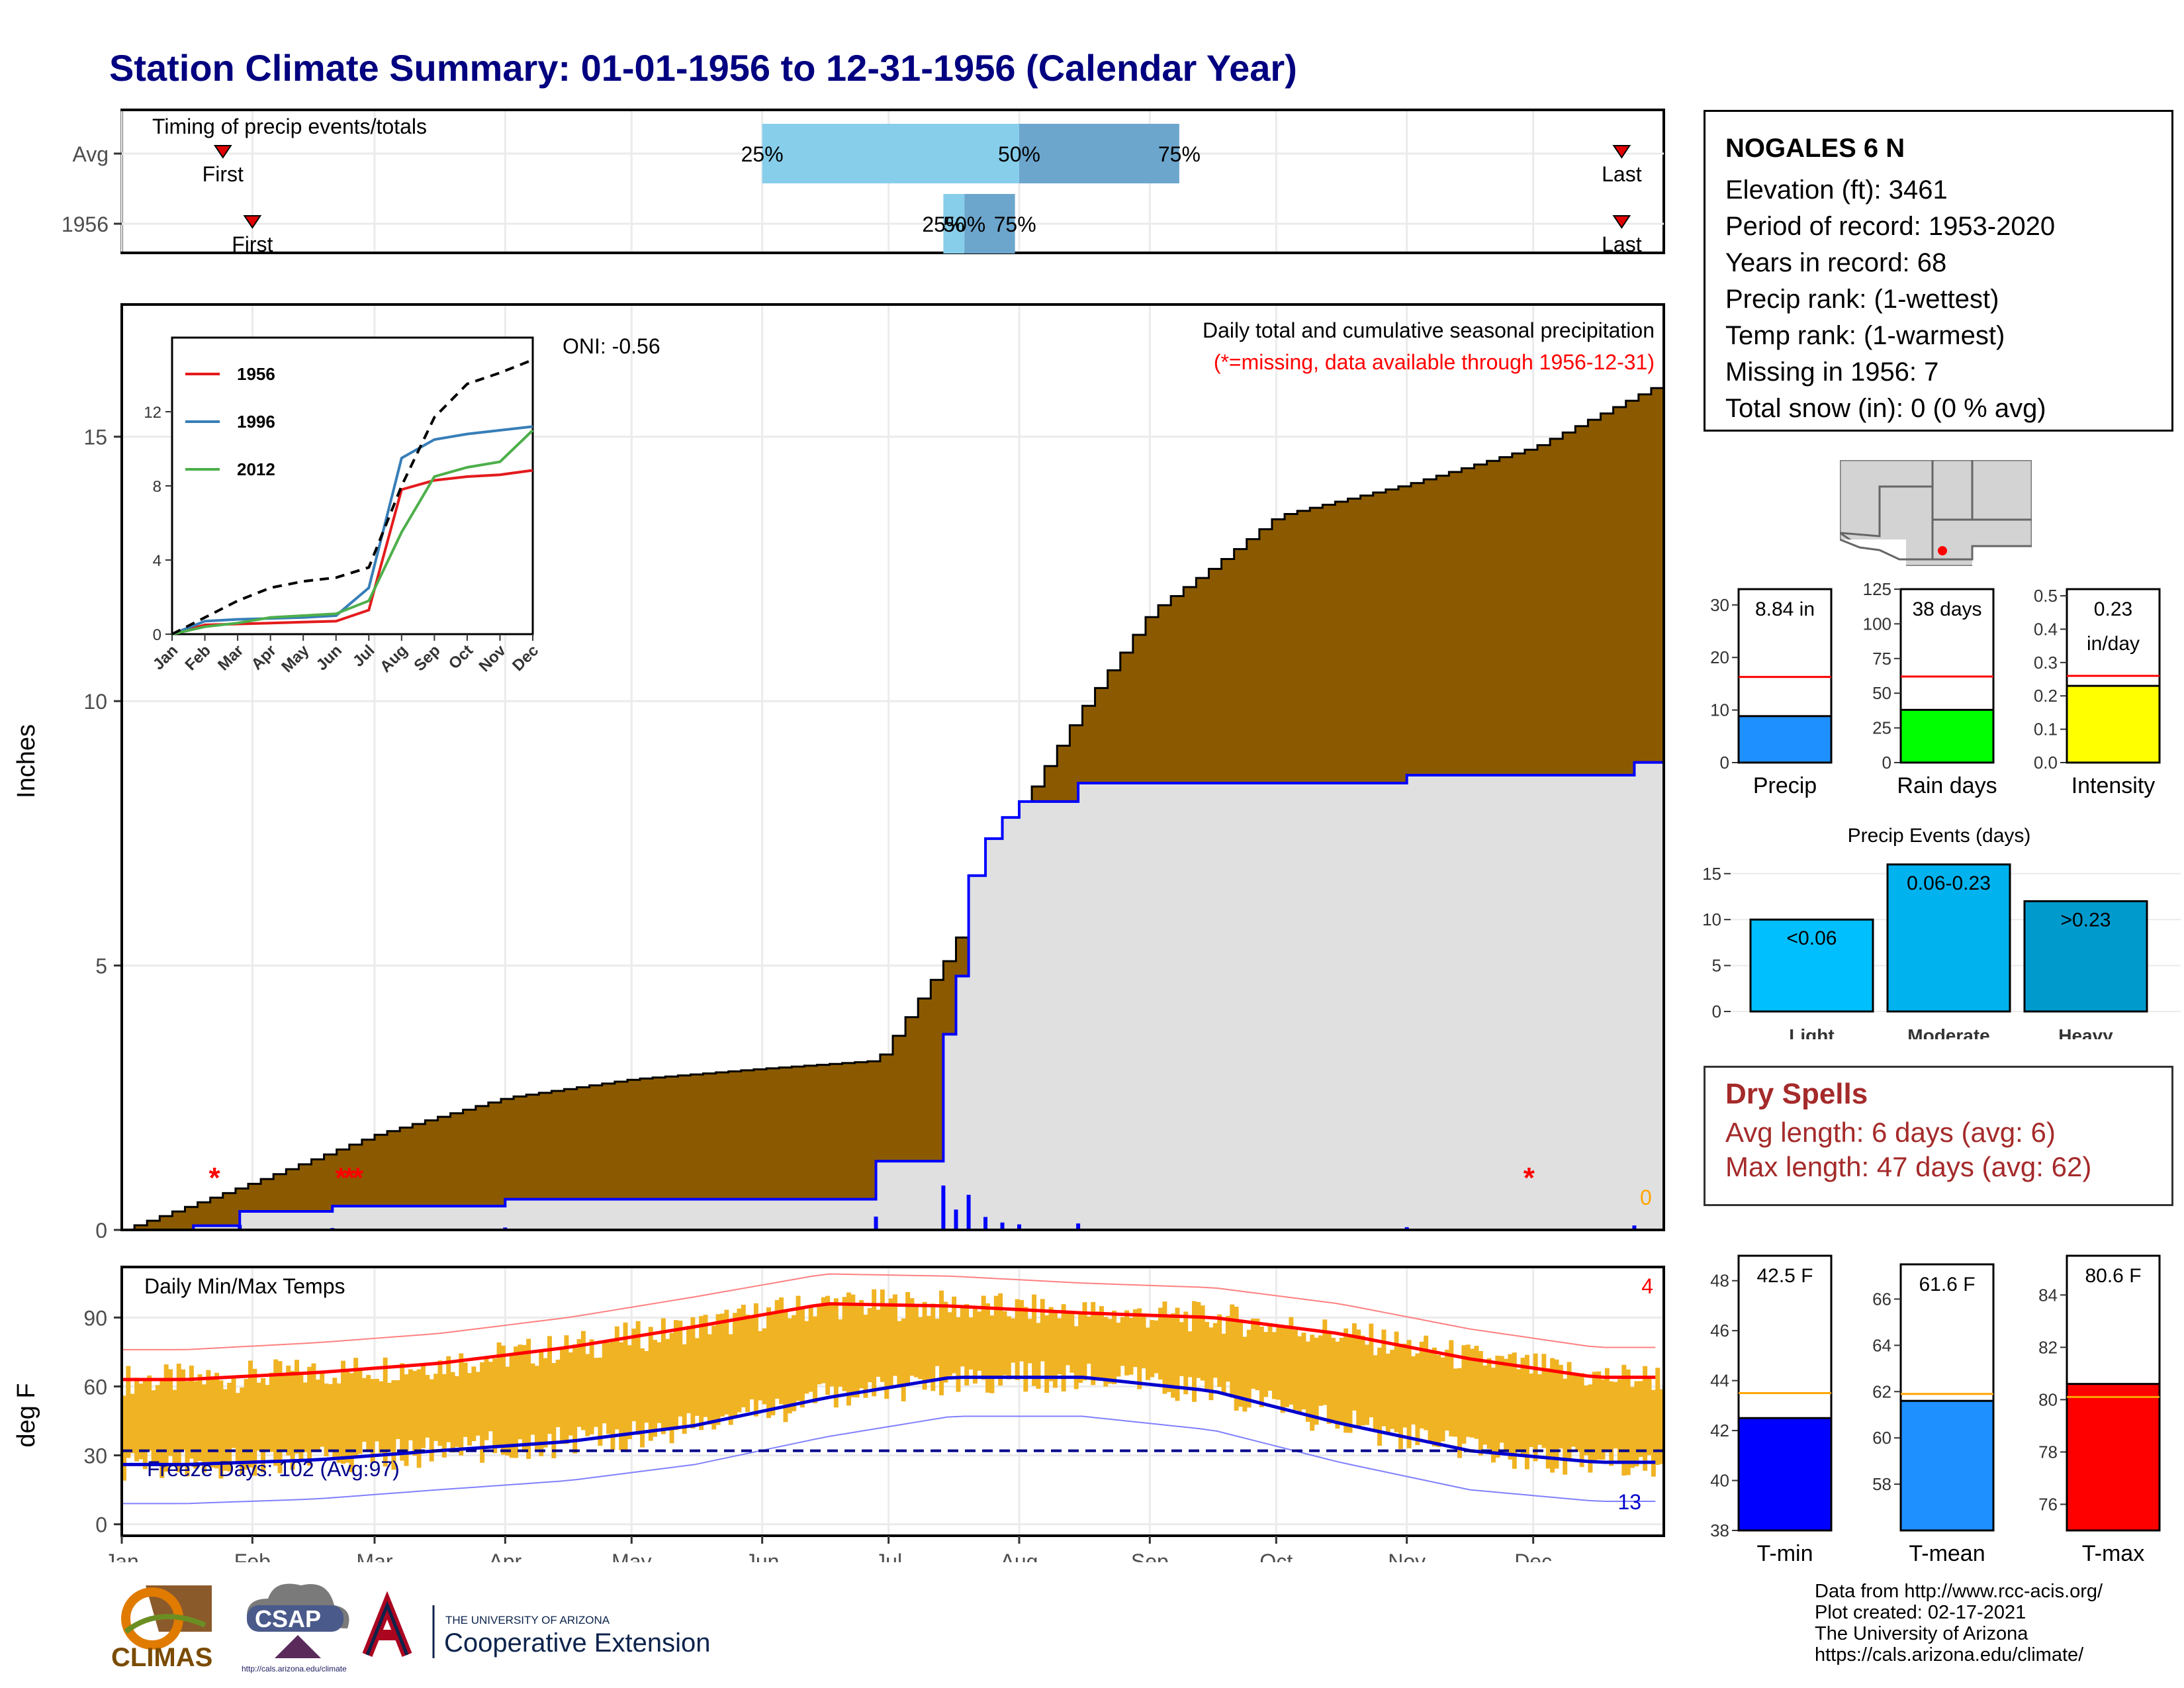 This screenshot has height=1688, width=2184. I want to click on timing-last-label: Last, so click(1622, 174).